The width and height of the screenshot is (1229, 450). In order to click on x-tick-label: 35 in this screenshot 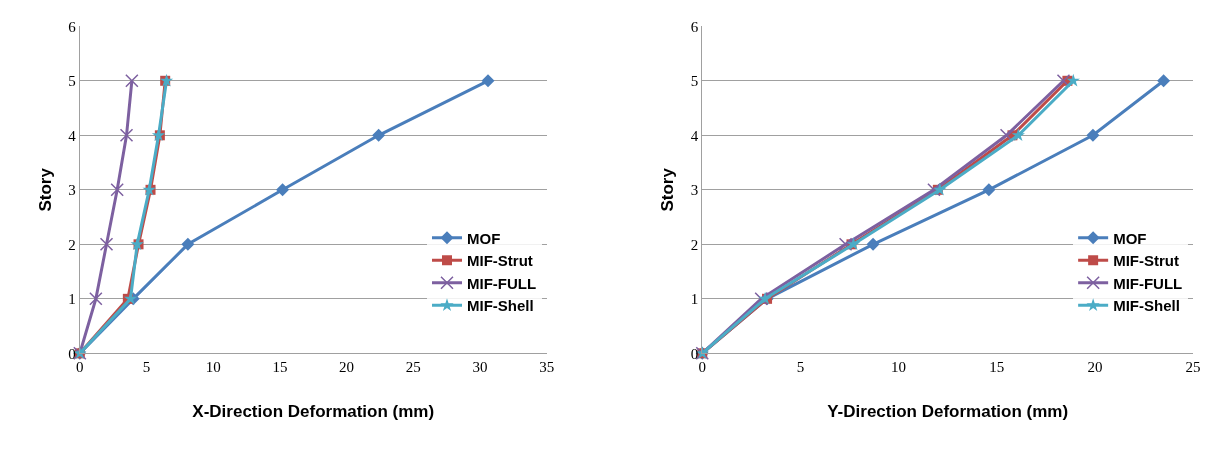, I will do `click(547, 367)`.